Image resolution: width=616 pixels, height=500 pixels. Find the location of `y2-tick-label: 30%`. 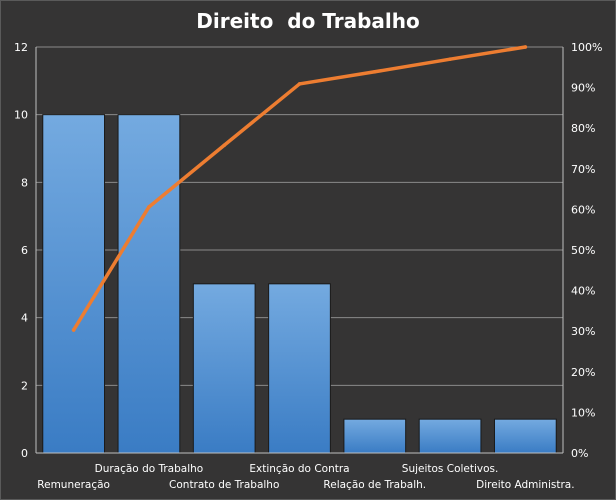

y2-tick-label: 30% is located at coordinates (583, 331).